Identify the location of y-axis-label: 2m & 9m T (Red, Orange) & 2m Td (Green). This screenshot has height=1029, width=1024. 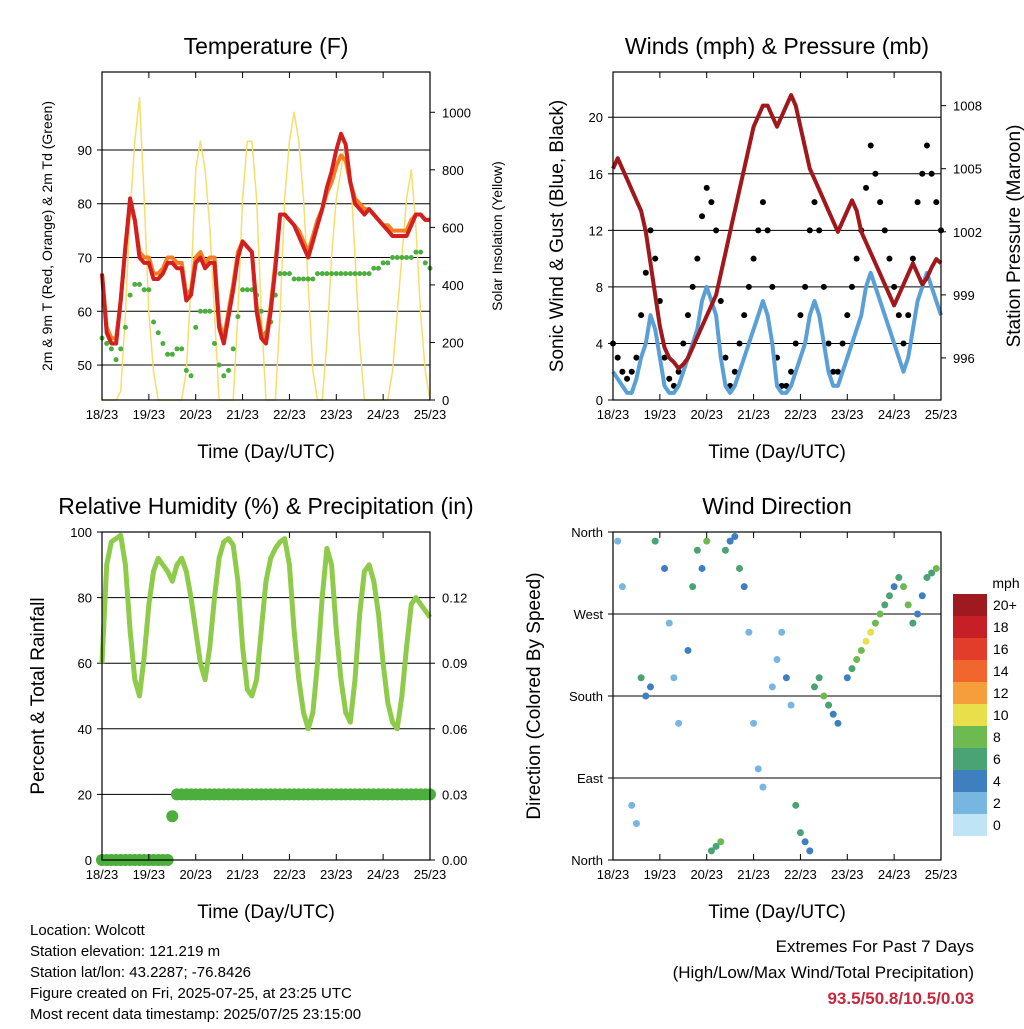
(47, 236).